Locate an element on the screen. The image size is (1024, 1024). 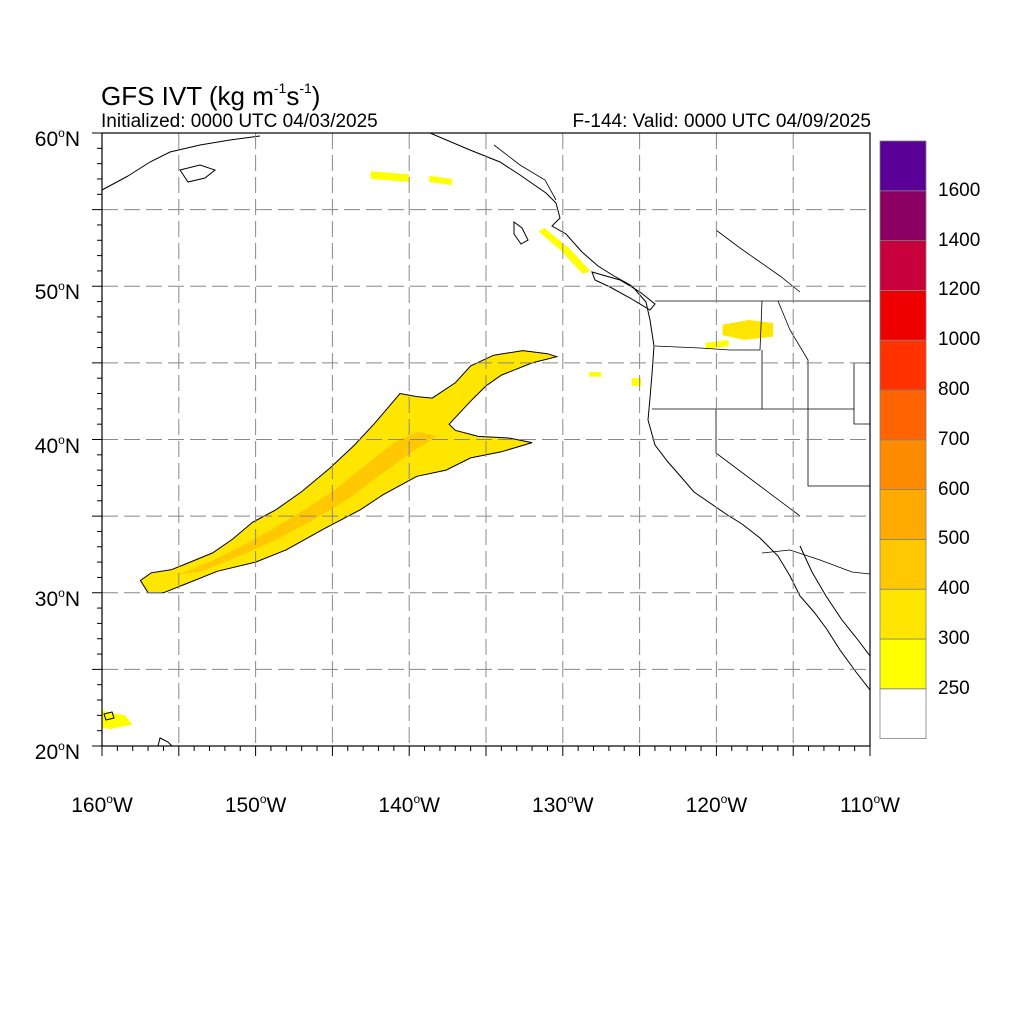
chart-title: GFS IVT (kg m-1s-1) is located at coordinates (211, 95).